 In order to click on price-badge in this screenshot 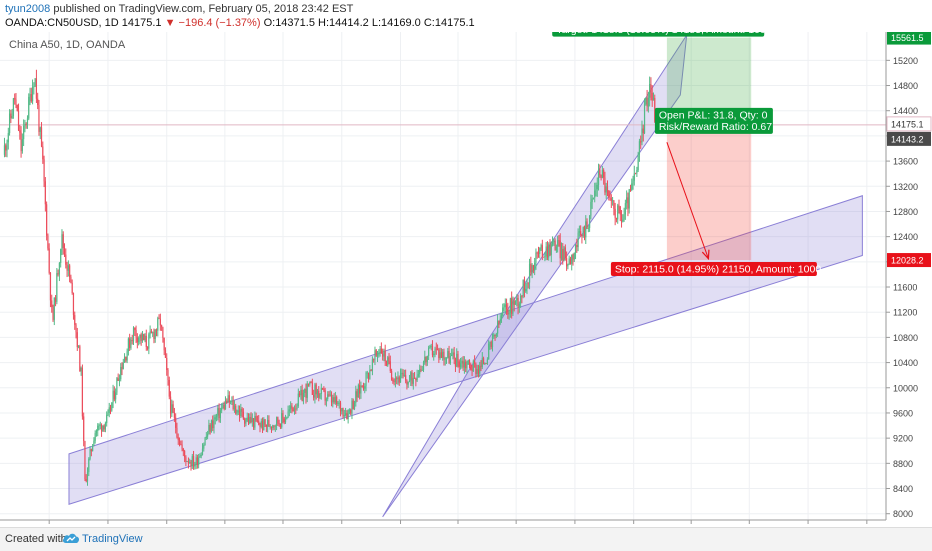, I will do `click(909, 138)`.